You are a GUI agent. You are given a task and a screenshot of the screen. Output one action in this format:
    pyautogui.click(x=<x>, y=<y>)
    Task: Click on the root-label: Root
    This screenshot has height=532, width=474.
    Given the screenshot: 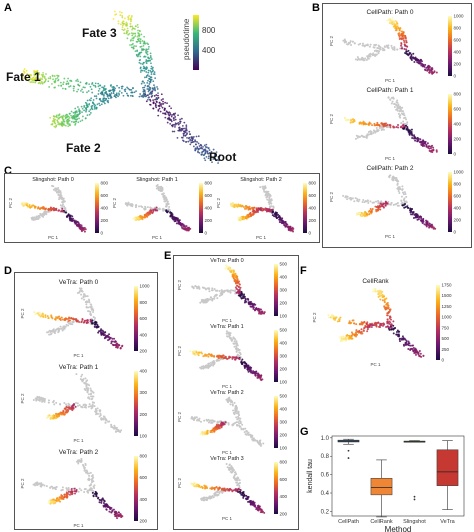 What is the action you would take?
    pyautogui.click(x=223, y=157)
    